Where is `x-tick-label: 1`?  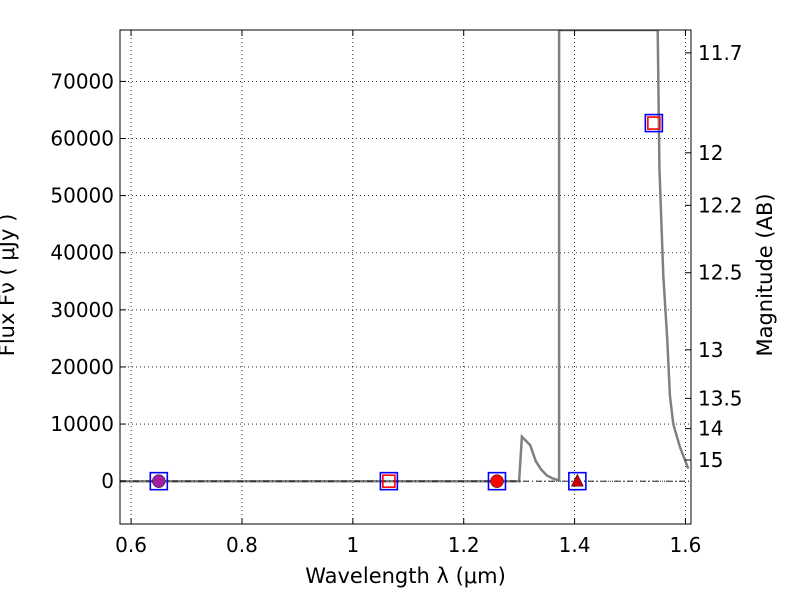 x-tick-label: 1 is located at coordinates (352, 545).